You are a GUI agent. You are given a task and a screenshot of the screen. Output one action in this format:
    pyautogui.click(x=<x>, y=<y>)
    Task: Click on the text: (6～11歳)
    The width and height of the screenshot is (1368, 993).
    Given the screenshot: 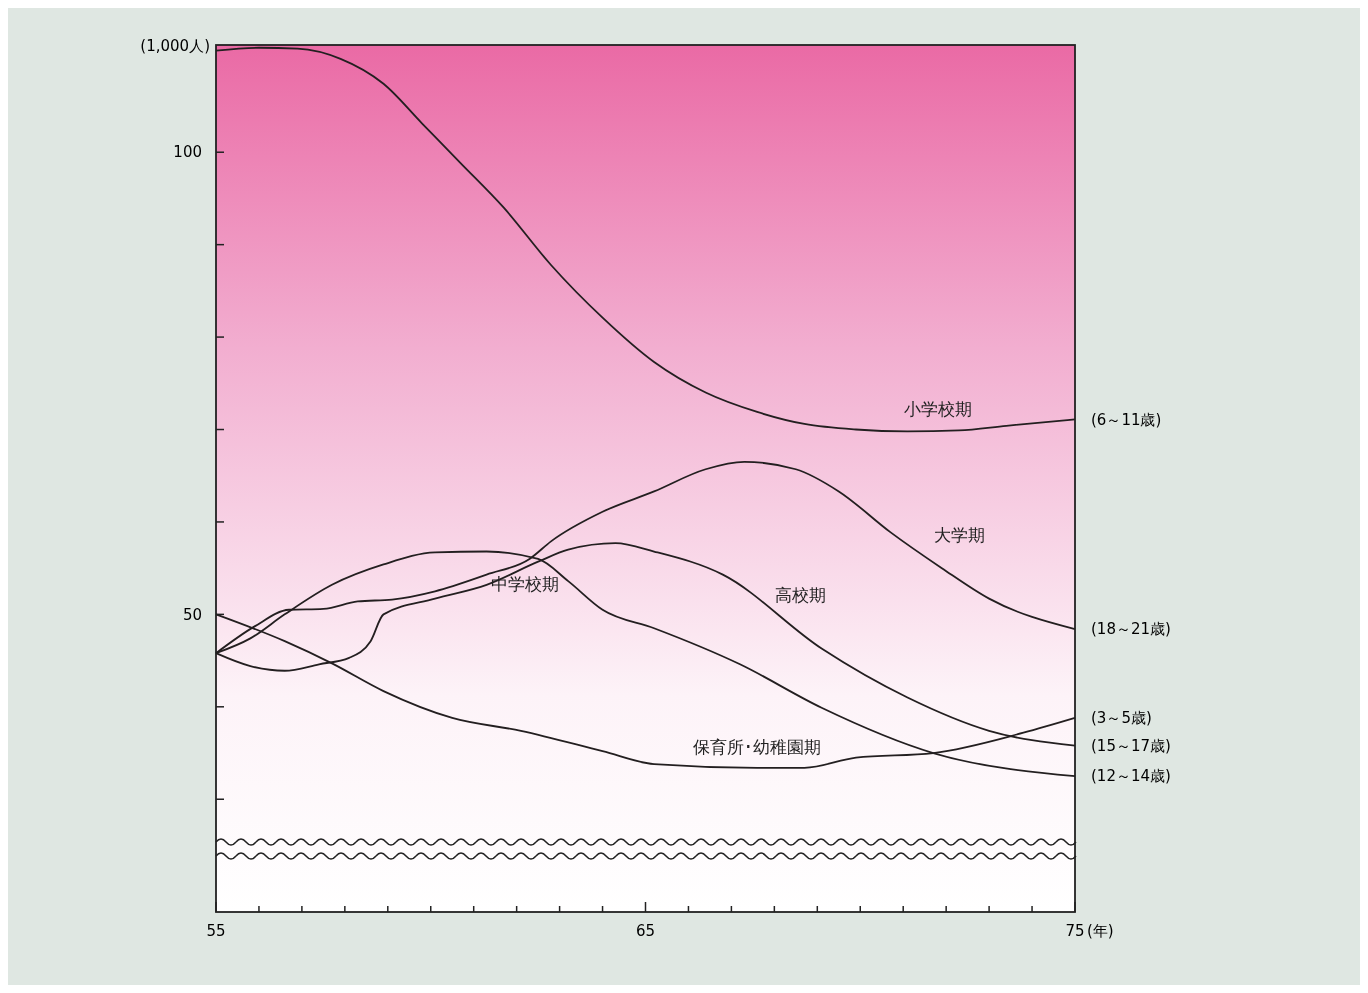 What is the action you would take?
    pyautogui.click(x=1126, y=419)
    